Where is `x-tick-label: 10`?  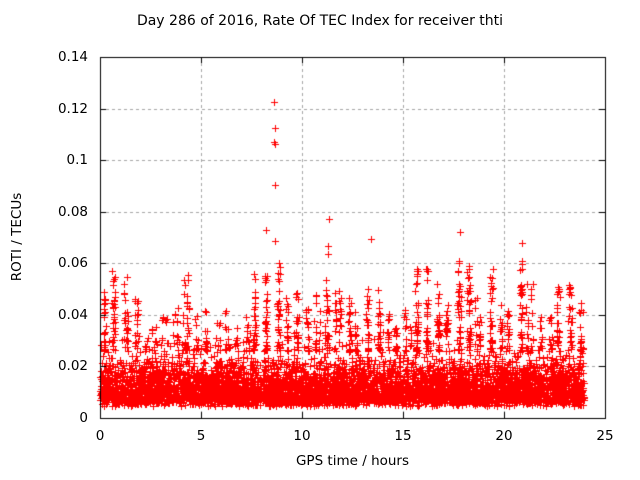
x-tick-label: 10 is located at coordinates (302, 436).